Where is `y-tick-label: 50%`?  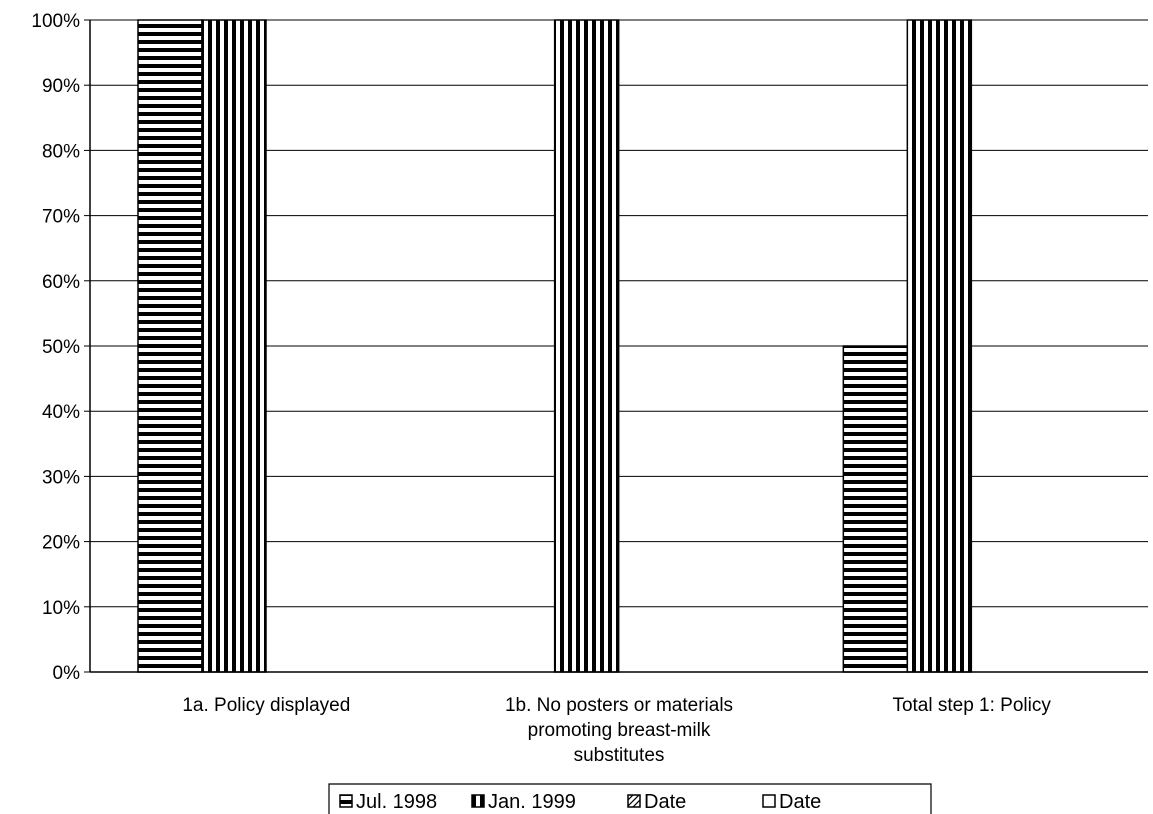
y-tick-label: 50% is located at coordinates (61, 347).